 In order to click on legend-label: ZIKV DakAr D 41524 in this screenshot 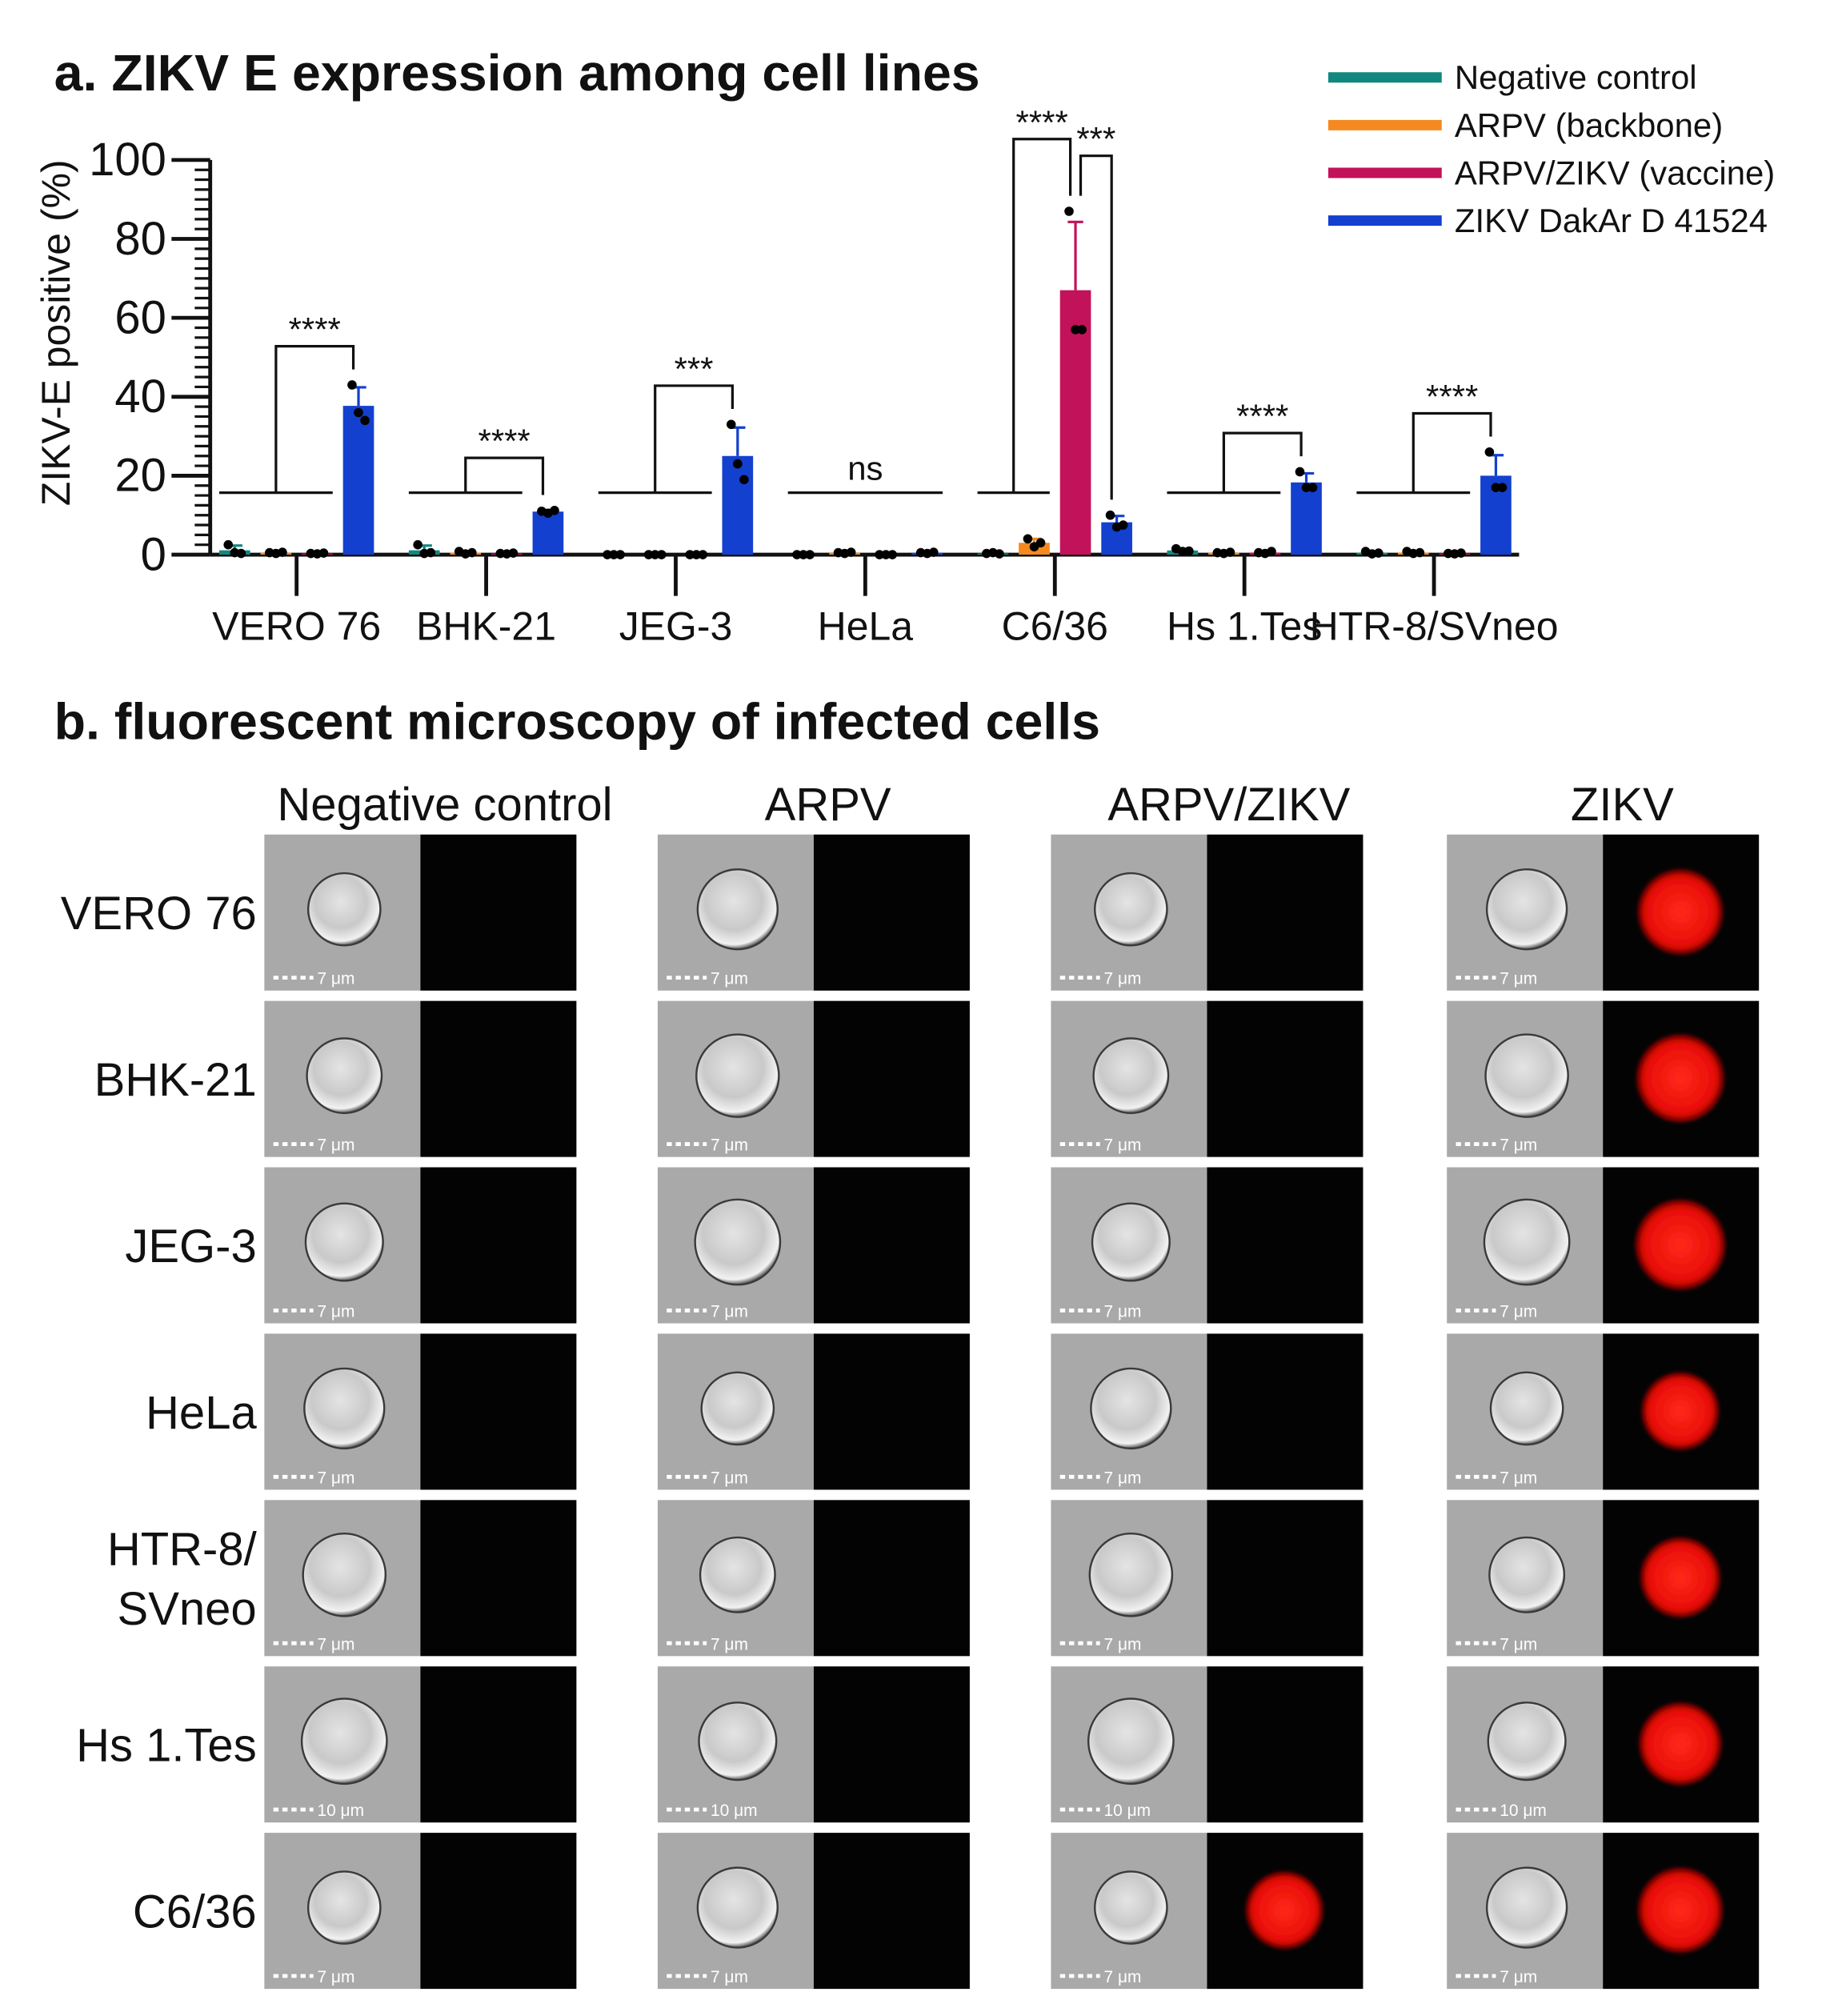, I will do `click(1611, 220)`.